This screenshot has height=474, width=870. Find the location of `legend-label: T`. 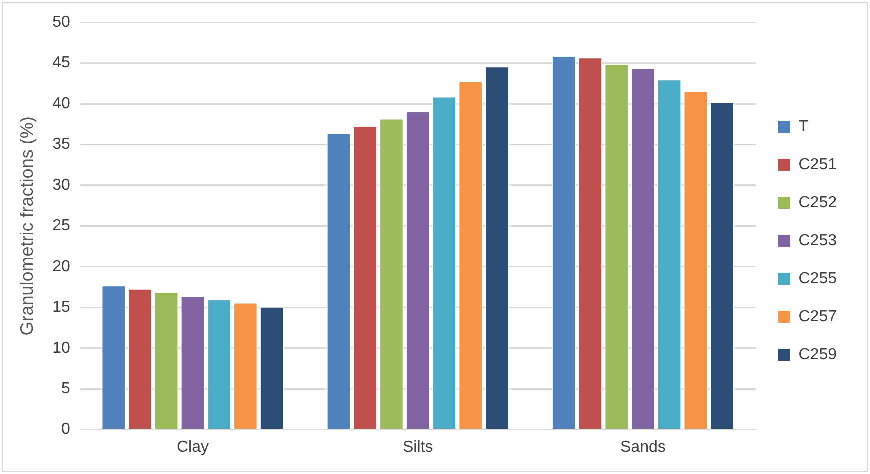

legend-label: T is located at coordinates (803, 127).